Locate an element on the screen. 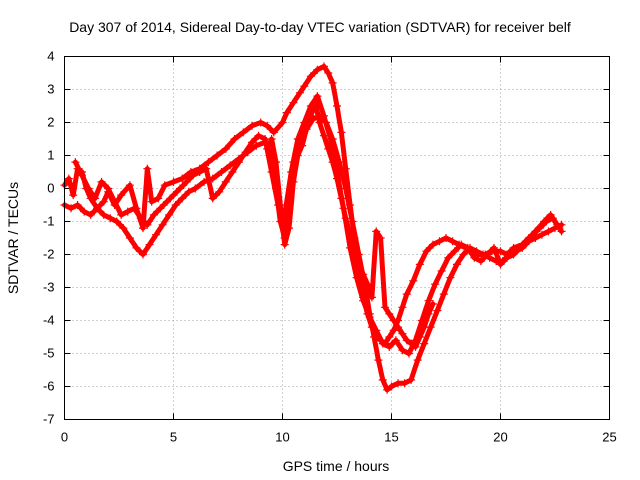 This screenshot has height=480, width=640. x-tick-label: 25 is located at coordinates (609, 437).